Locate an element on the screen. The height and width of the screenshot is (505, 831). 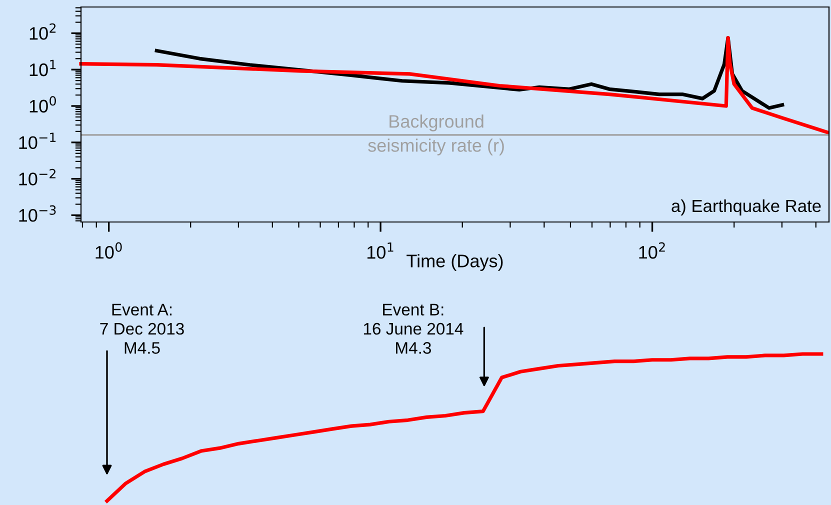
y-tick-label: 10$^{0}$ is located at coordinates (43, 104).